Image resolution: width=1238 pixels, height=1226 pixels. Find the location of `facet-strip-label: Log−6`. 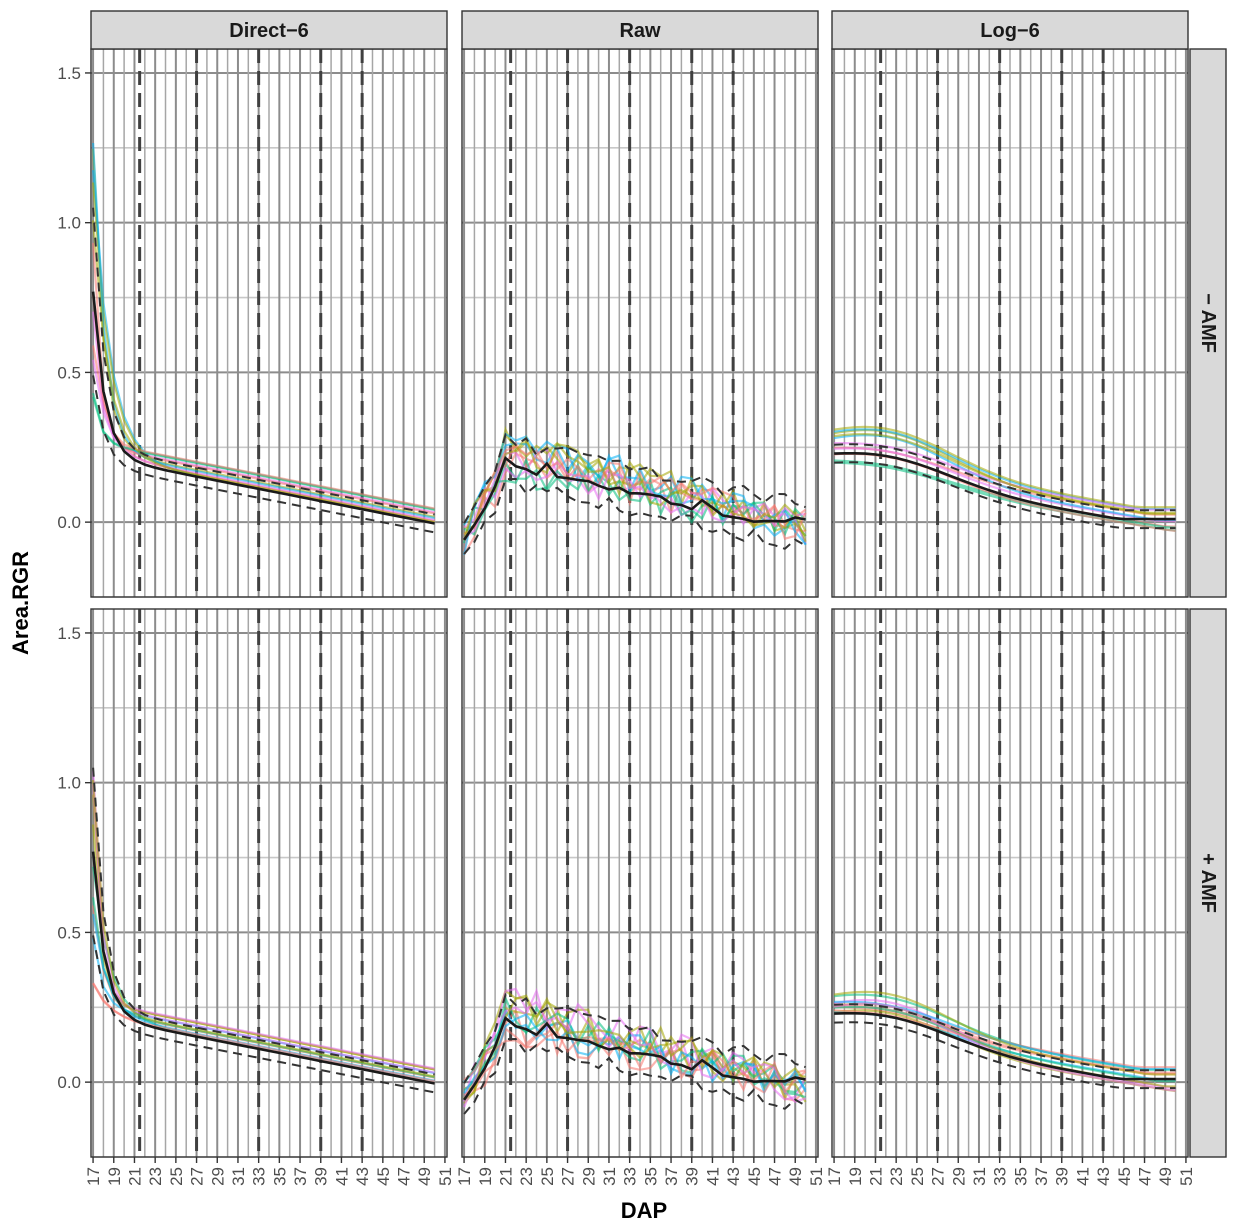

facet-strip-label: Log−6 is located at coordinates (1009, 31).